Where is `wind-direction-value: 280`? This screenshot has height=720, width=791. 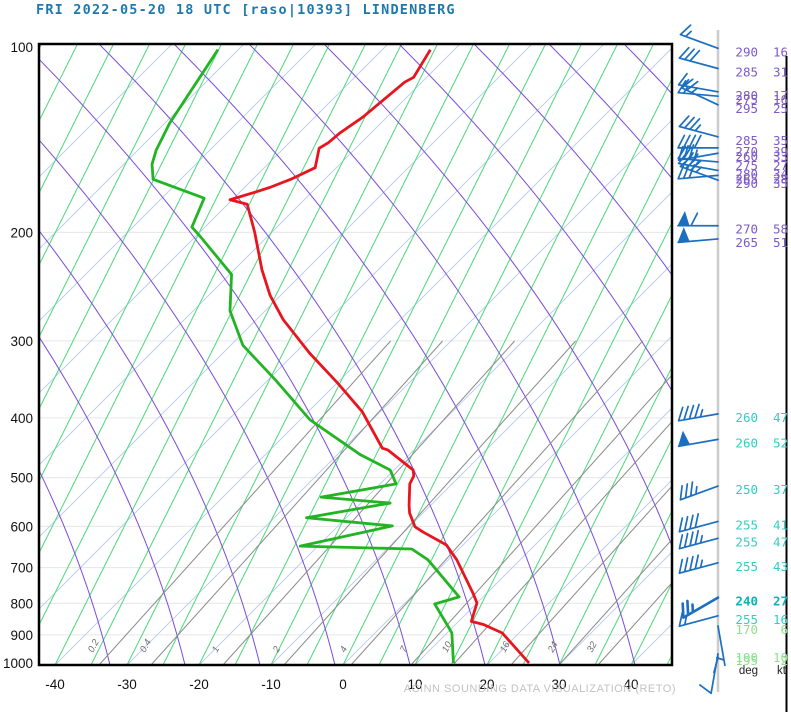 wind-direction-value: 280 is located at coordinates (746, 173).